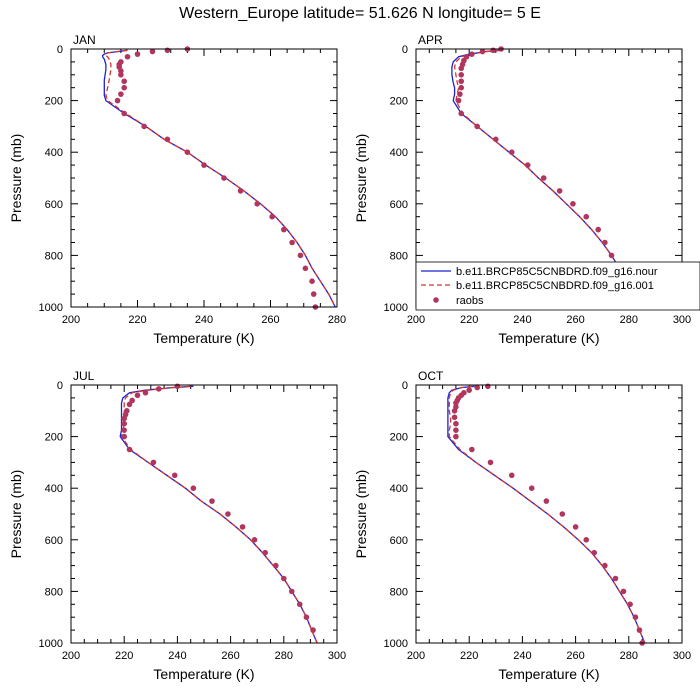  Describe the element at coordinates (436, 300) in the screenshot. I see `legend-marker-raobs` at that location.